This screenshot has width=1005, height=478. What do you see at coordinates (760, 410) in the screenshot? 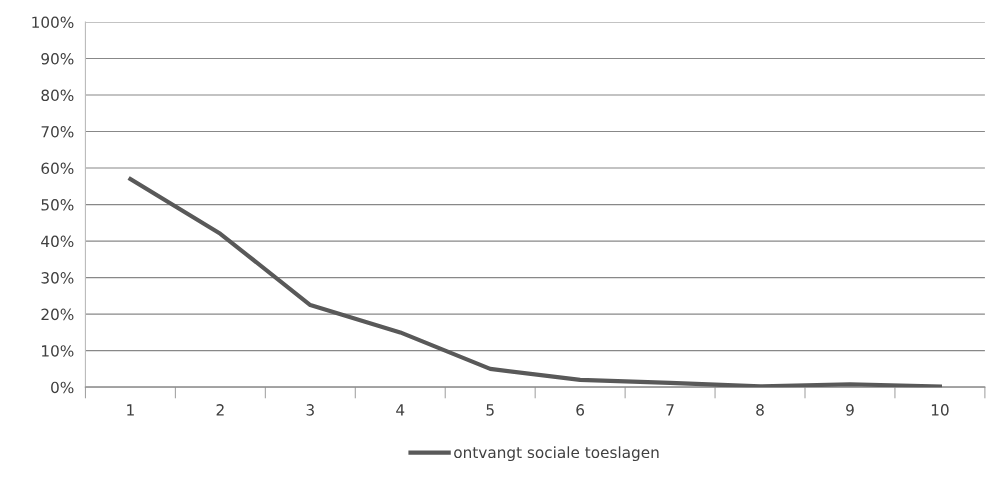
I see `x-tick-label: 8` at bounding box center [760, 410].